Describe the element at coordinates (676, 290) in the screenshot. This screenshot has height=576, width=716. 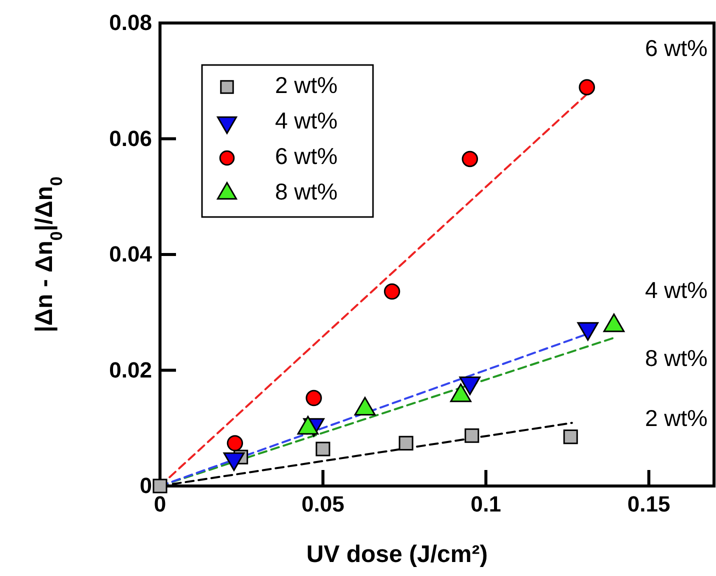
I see `annotation: 4 wt%` at that location.